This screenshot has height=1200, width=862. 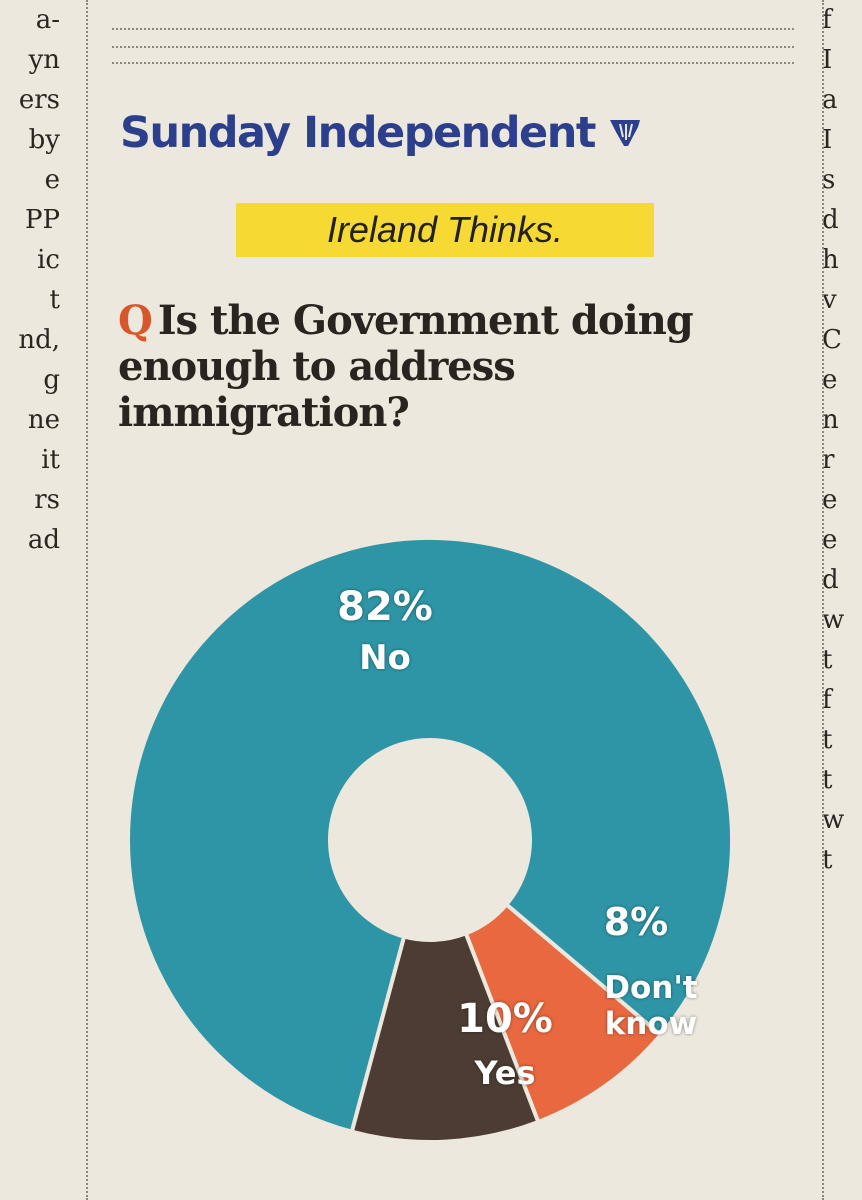 I want to click on column-text-fragment: ic, so click(x=48, y=260).